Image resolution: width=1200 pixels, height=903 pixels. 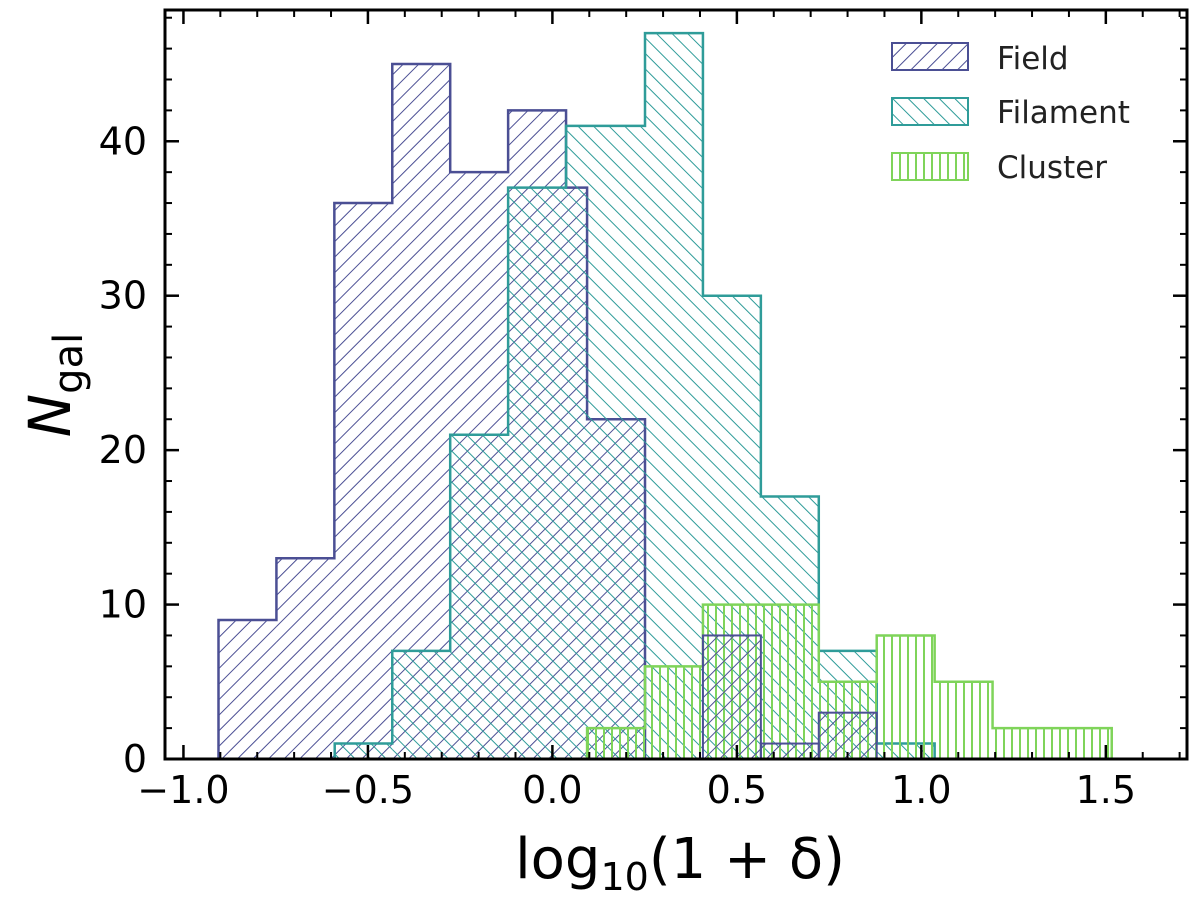 I want to click on y-tick-label-3: 30, so click(x=123, y=296).